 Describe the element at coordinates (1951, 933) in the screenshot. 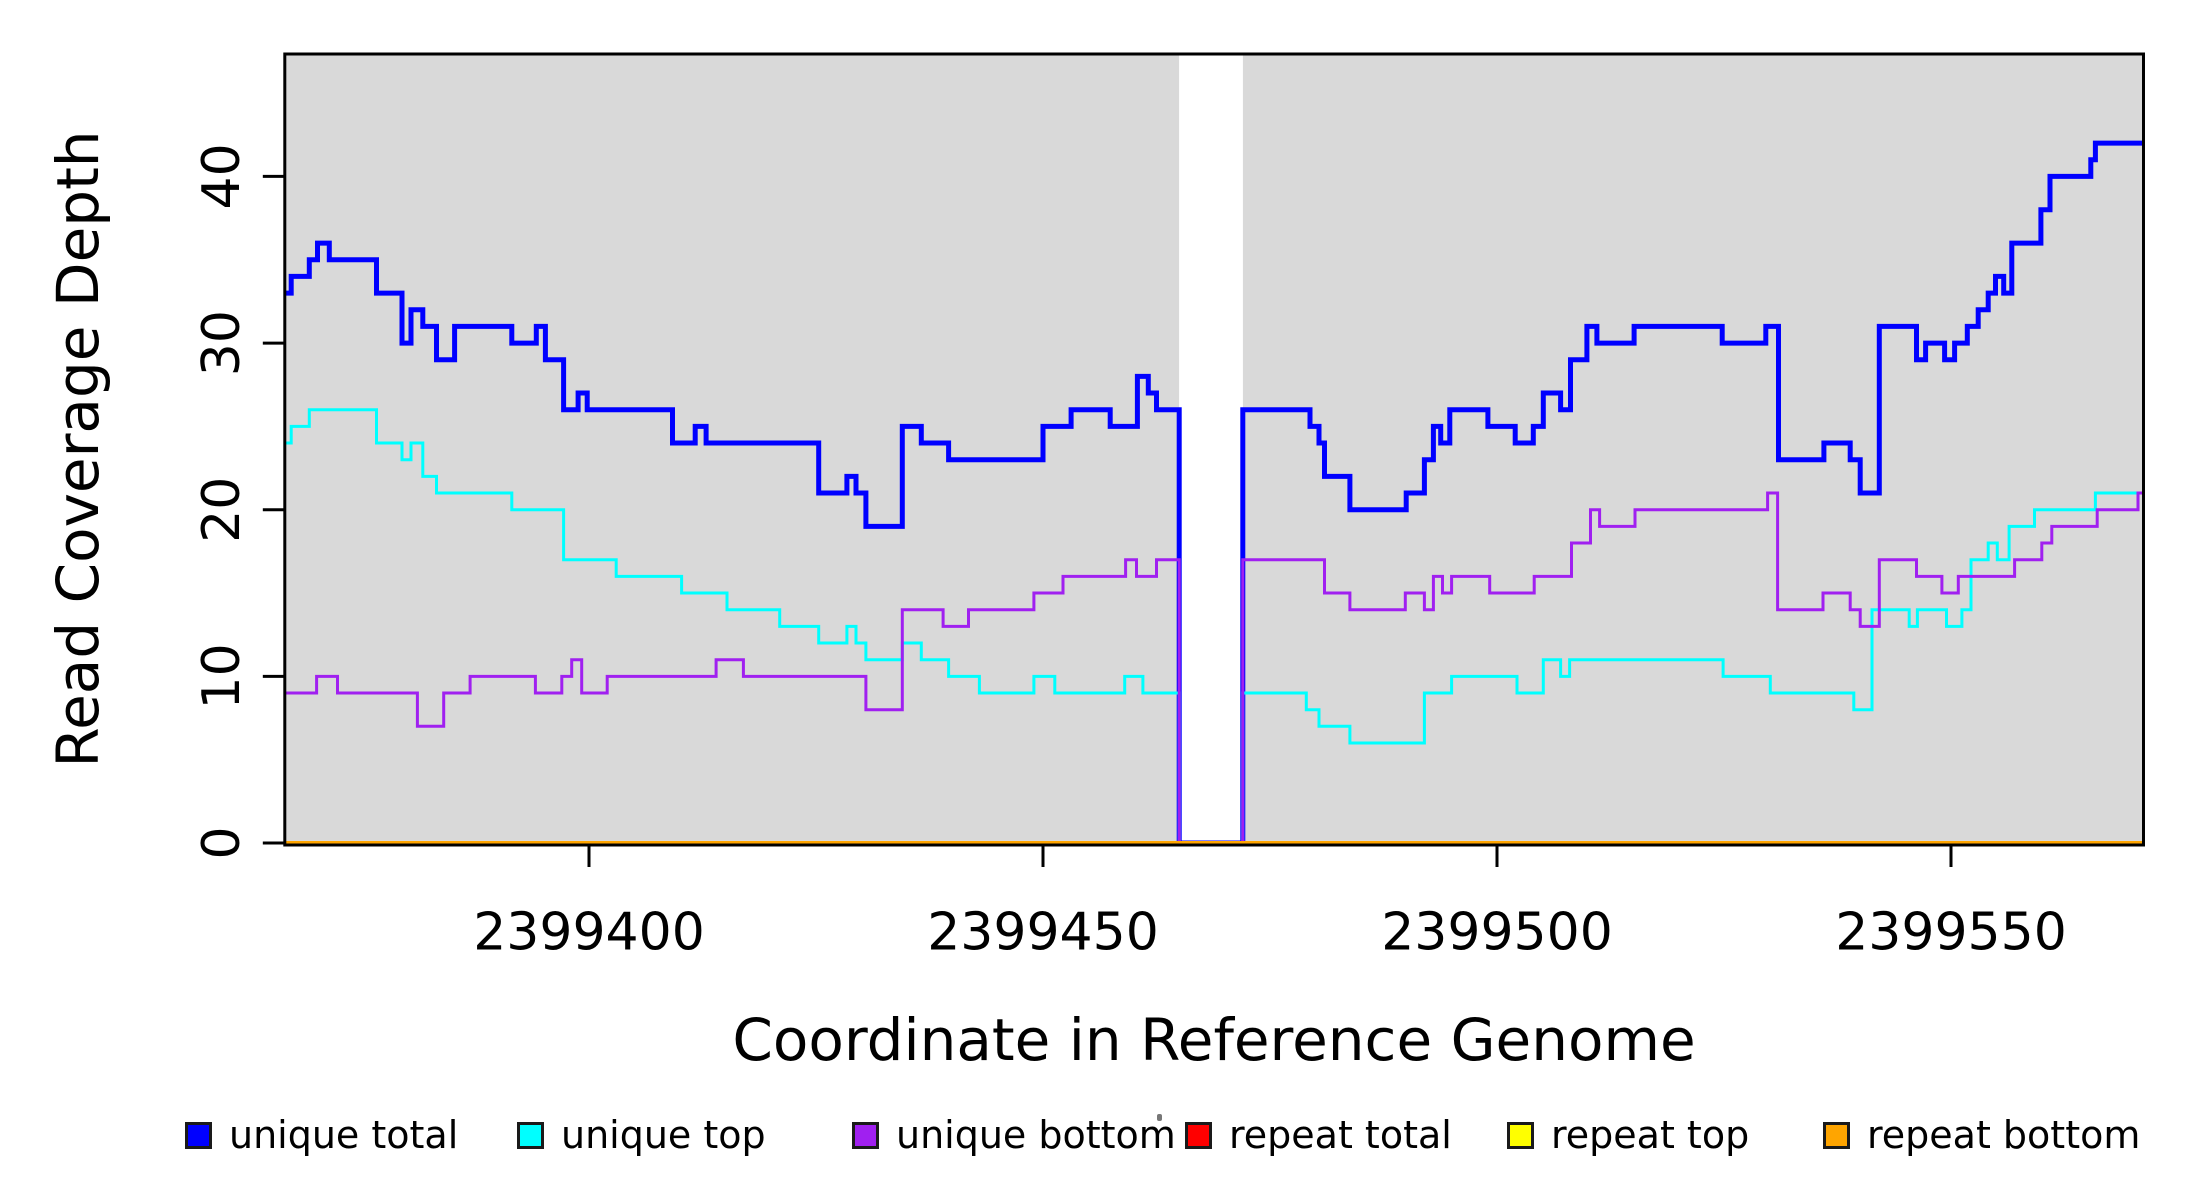

I see `x-tick-label-2399550: 2399550` at that location.